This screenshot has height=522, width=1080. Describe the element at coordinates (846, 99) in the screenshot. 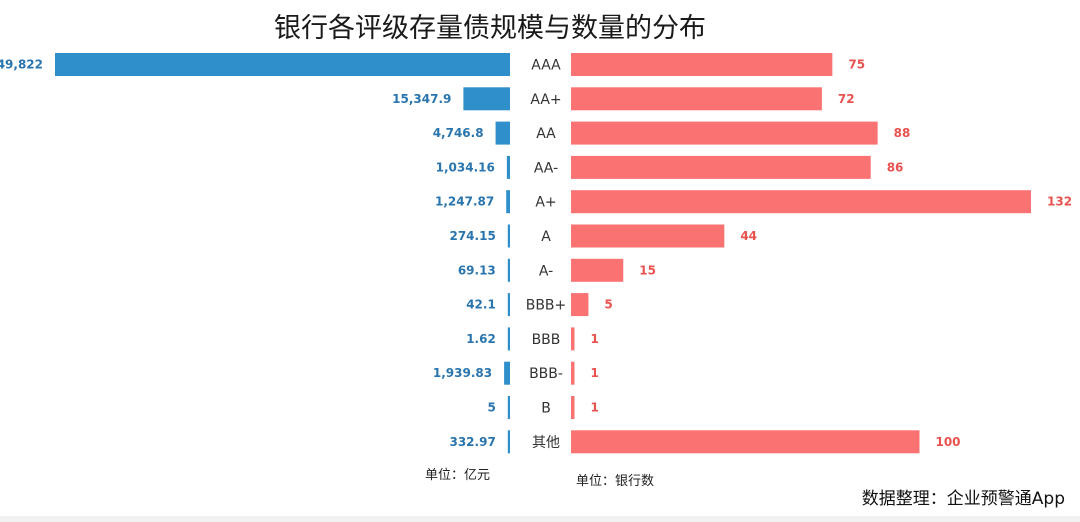

I see `bank-count-value-label: 72` at that location.